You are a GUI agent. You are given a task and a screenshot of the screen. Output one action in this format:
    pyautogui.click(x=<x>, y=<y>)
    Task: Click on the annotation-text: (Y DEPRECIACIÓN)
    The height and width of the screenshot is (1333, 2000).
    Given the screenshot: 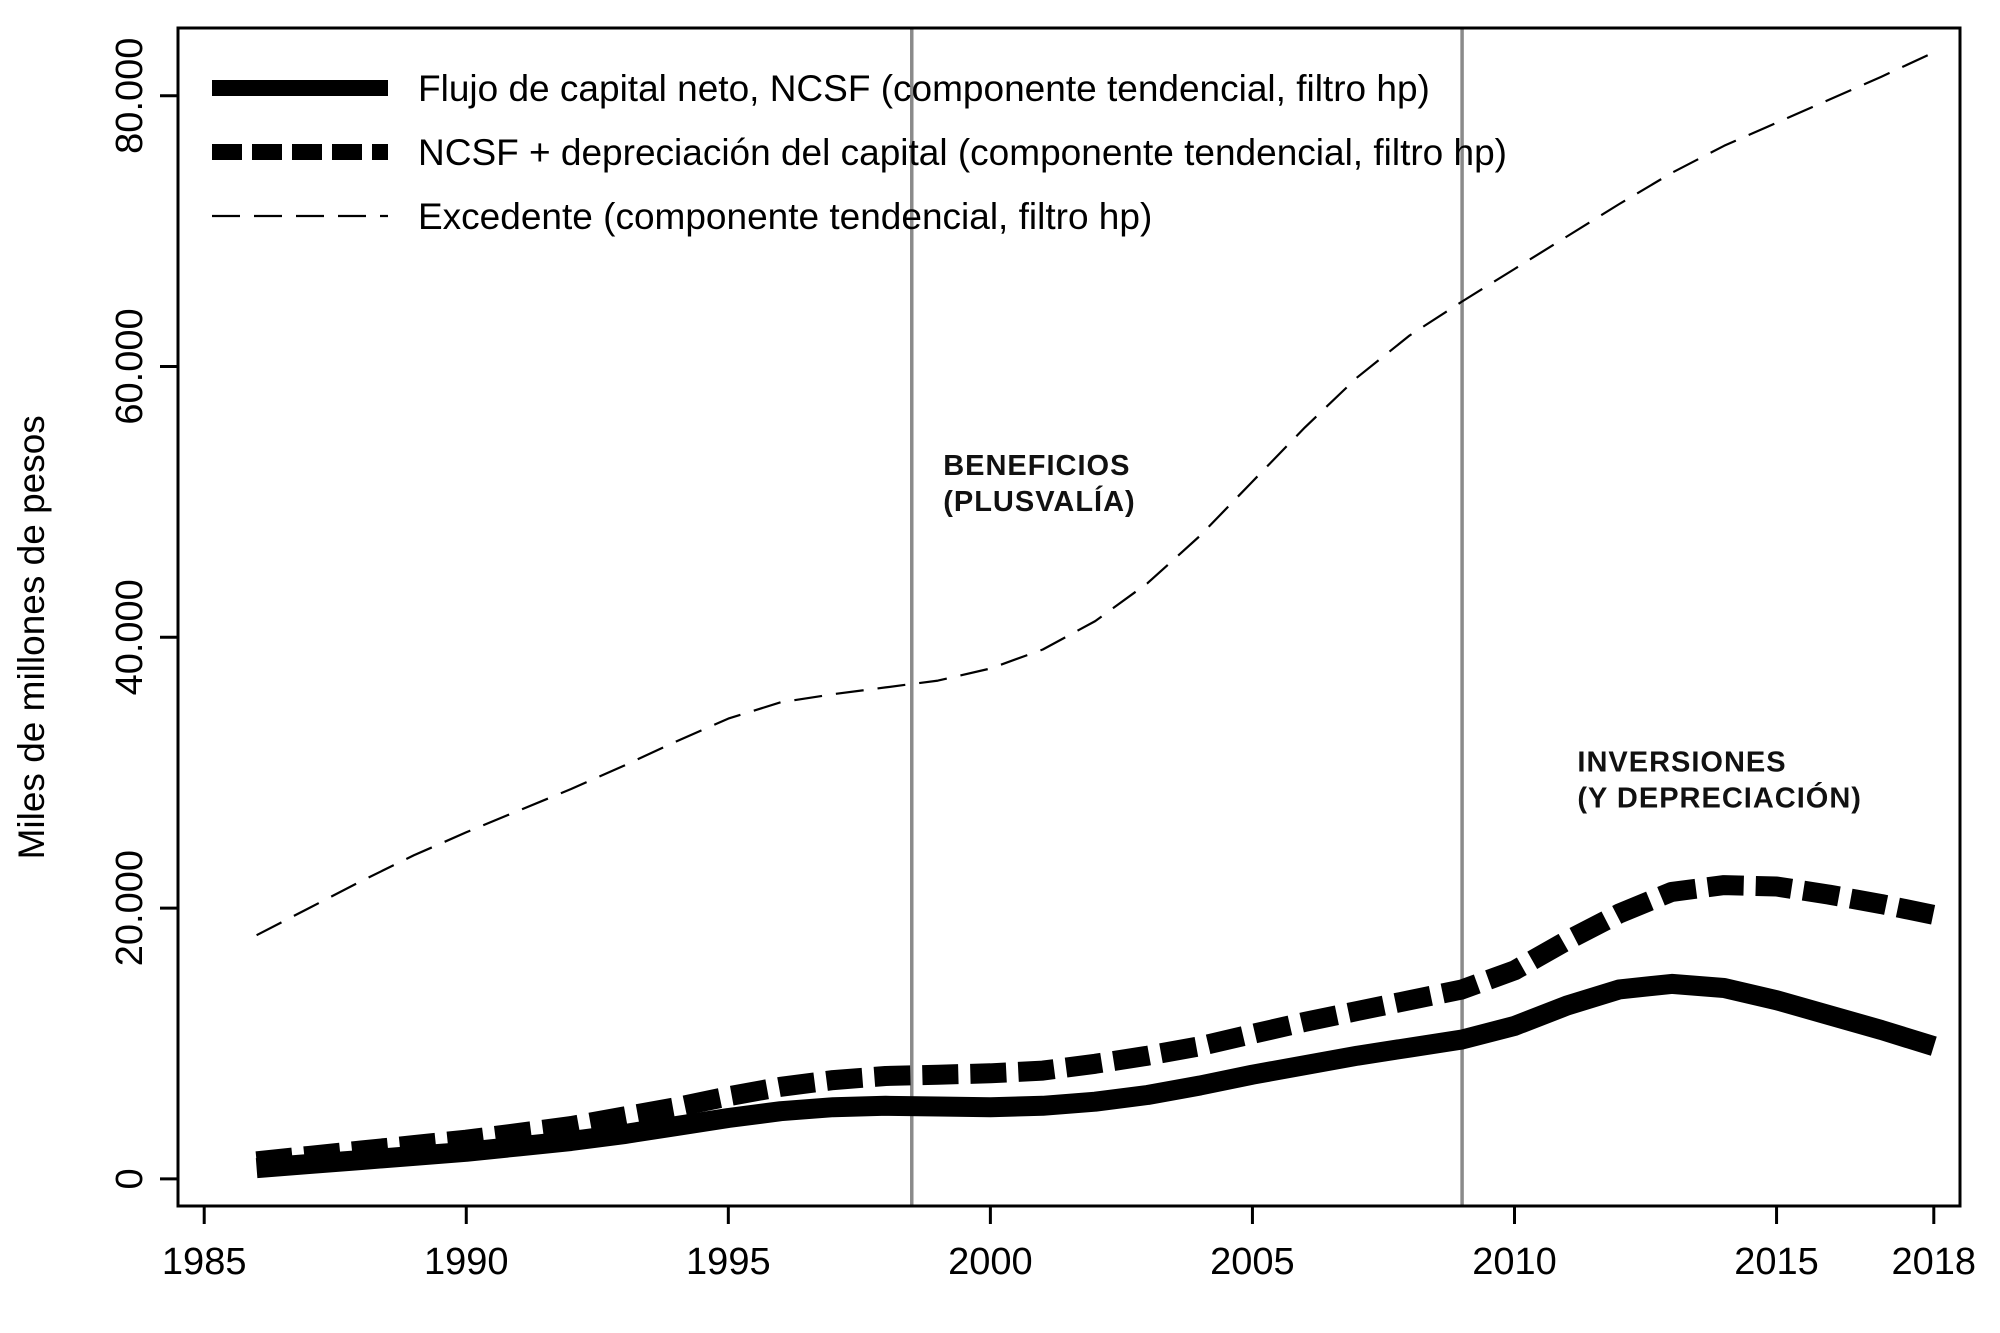 What is the action you would take?
    pyautogui.click(x=1719, y=797)
    